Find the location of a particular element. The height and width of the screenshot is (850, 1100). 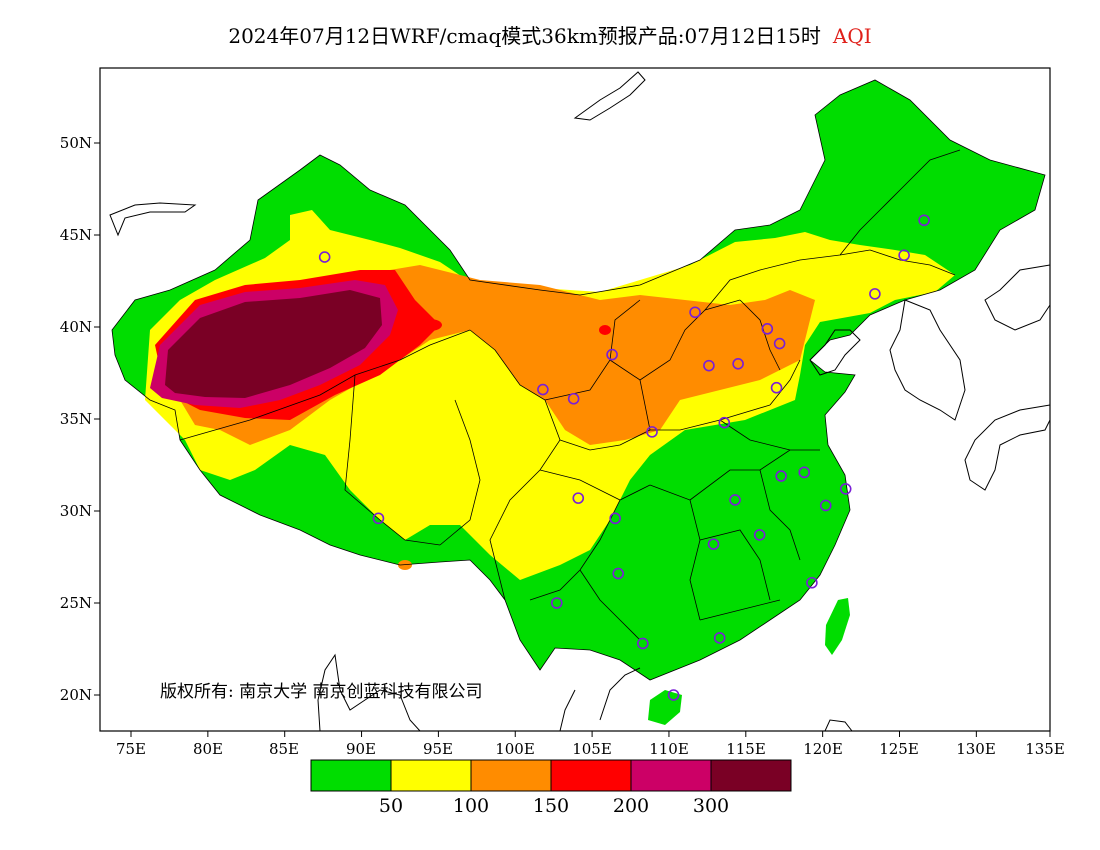

lon-label-125e: 125E is located at coordinates (899, 749).